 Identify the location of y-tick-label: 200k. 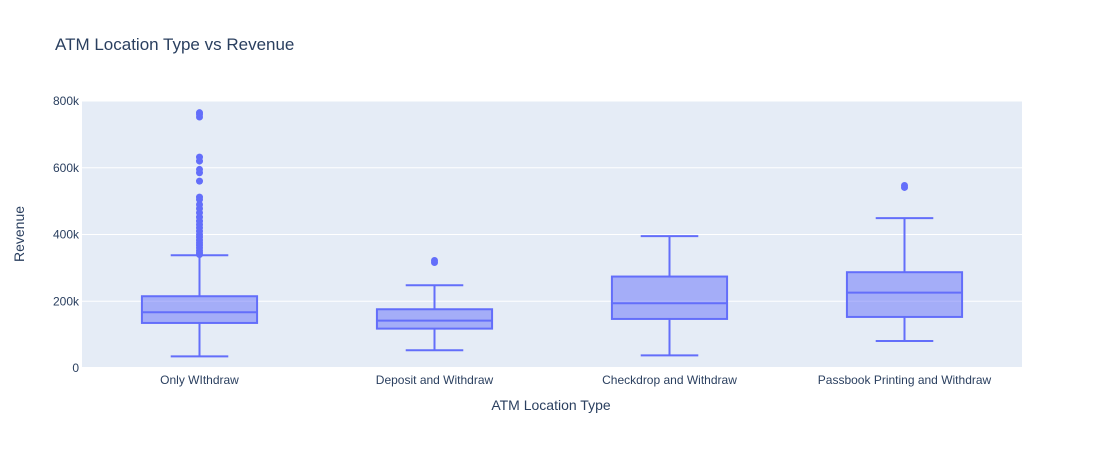
(66, 301).